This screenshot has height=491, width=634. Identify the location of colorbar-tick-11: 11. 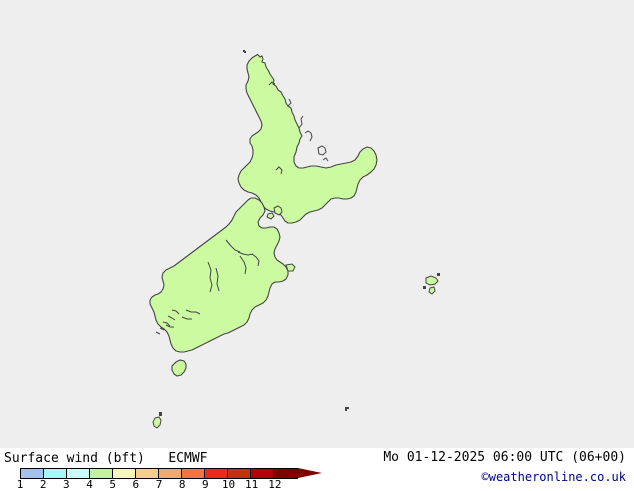
(252, 484).